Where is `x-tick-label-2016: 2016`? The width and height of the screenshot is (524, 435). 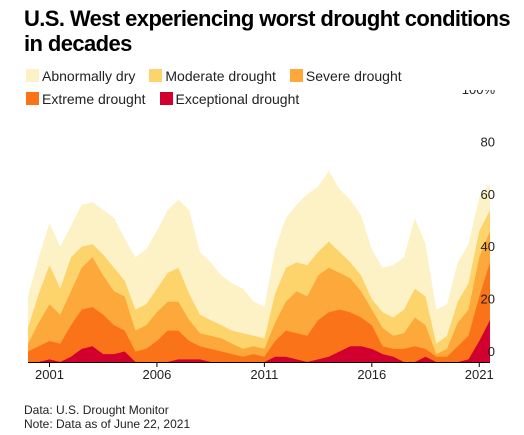
x-tick-label-2016: 2016 is located at coordinates (371, 374).